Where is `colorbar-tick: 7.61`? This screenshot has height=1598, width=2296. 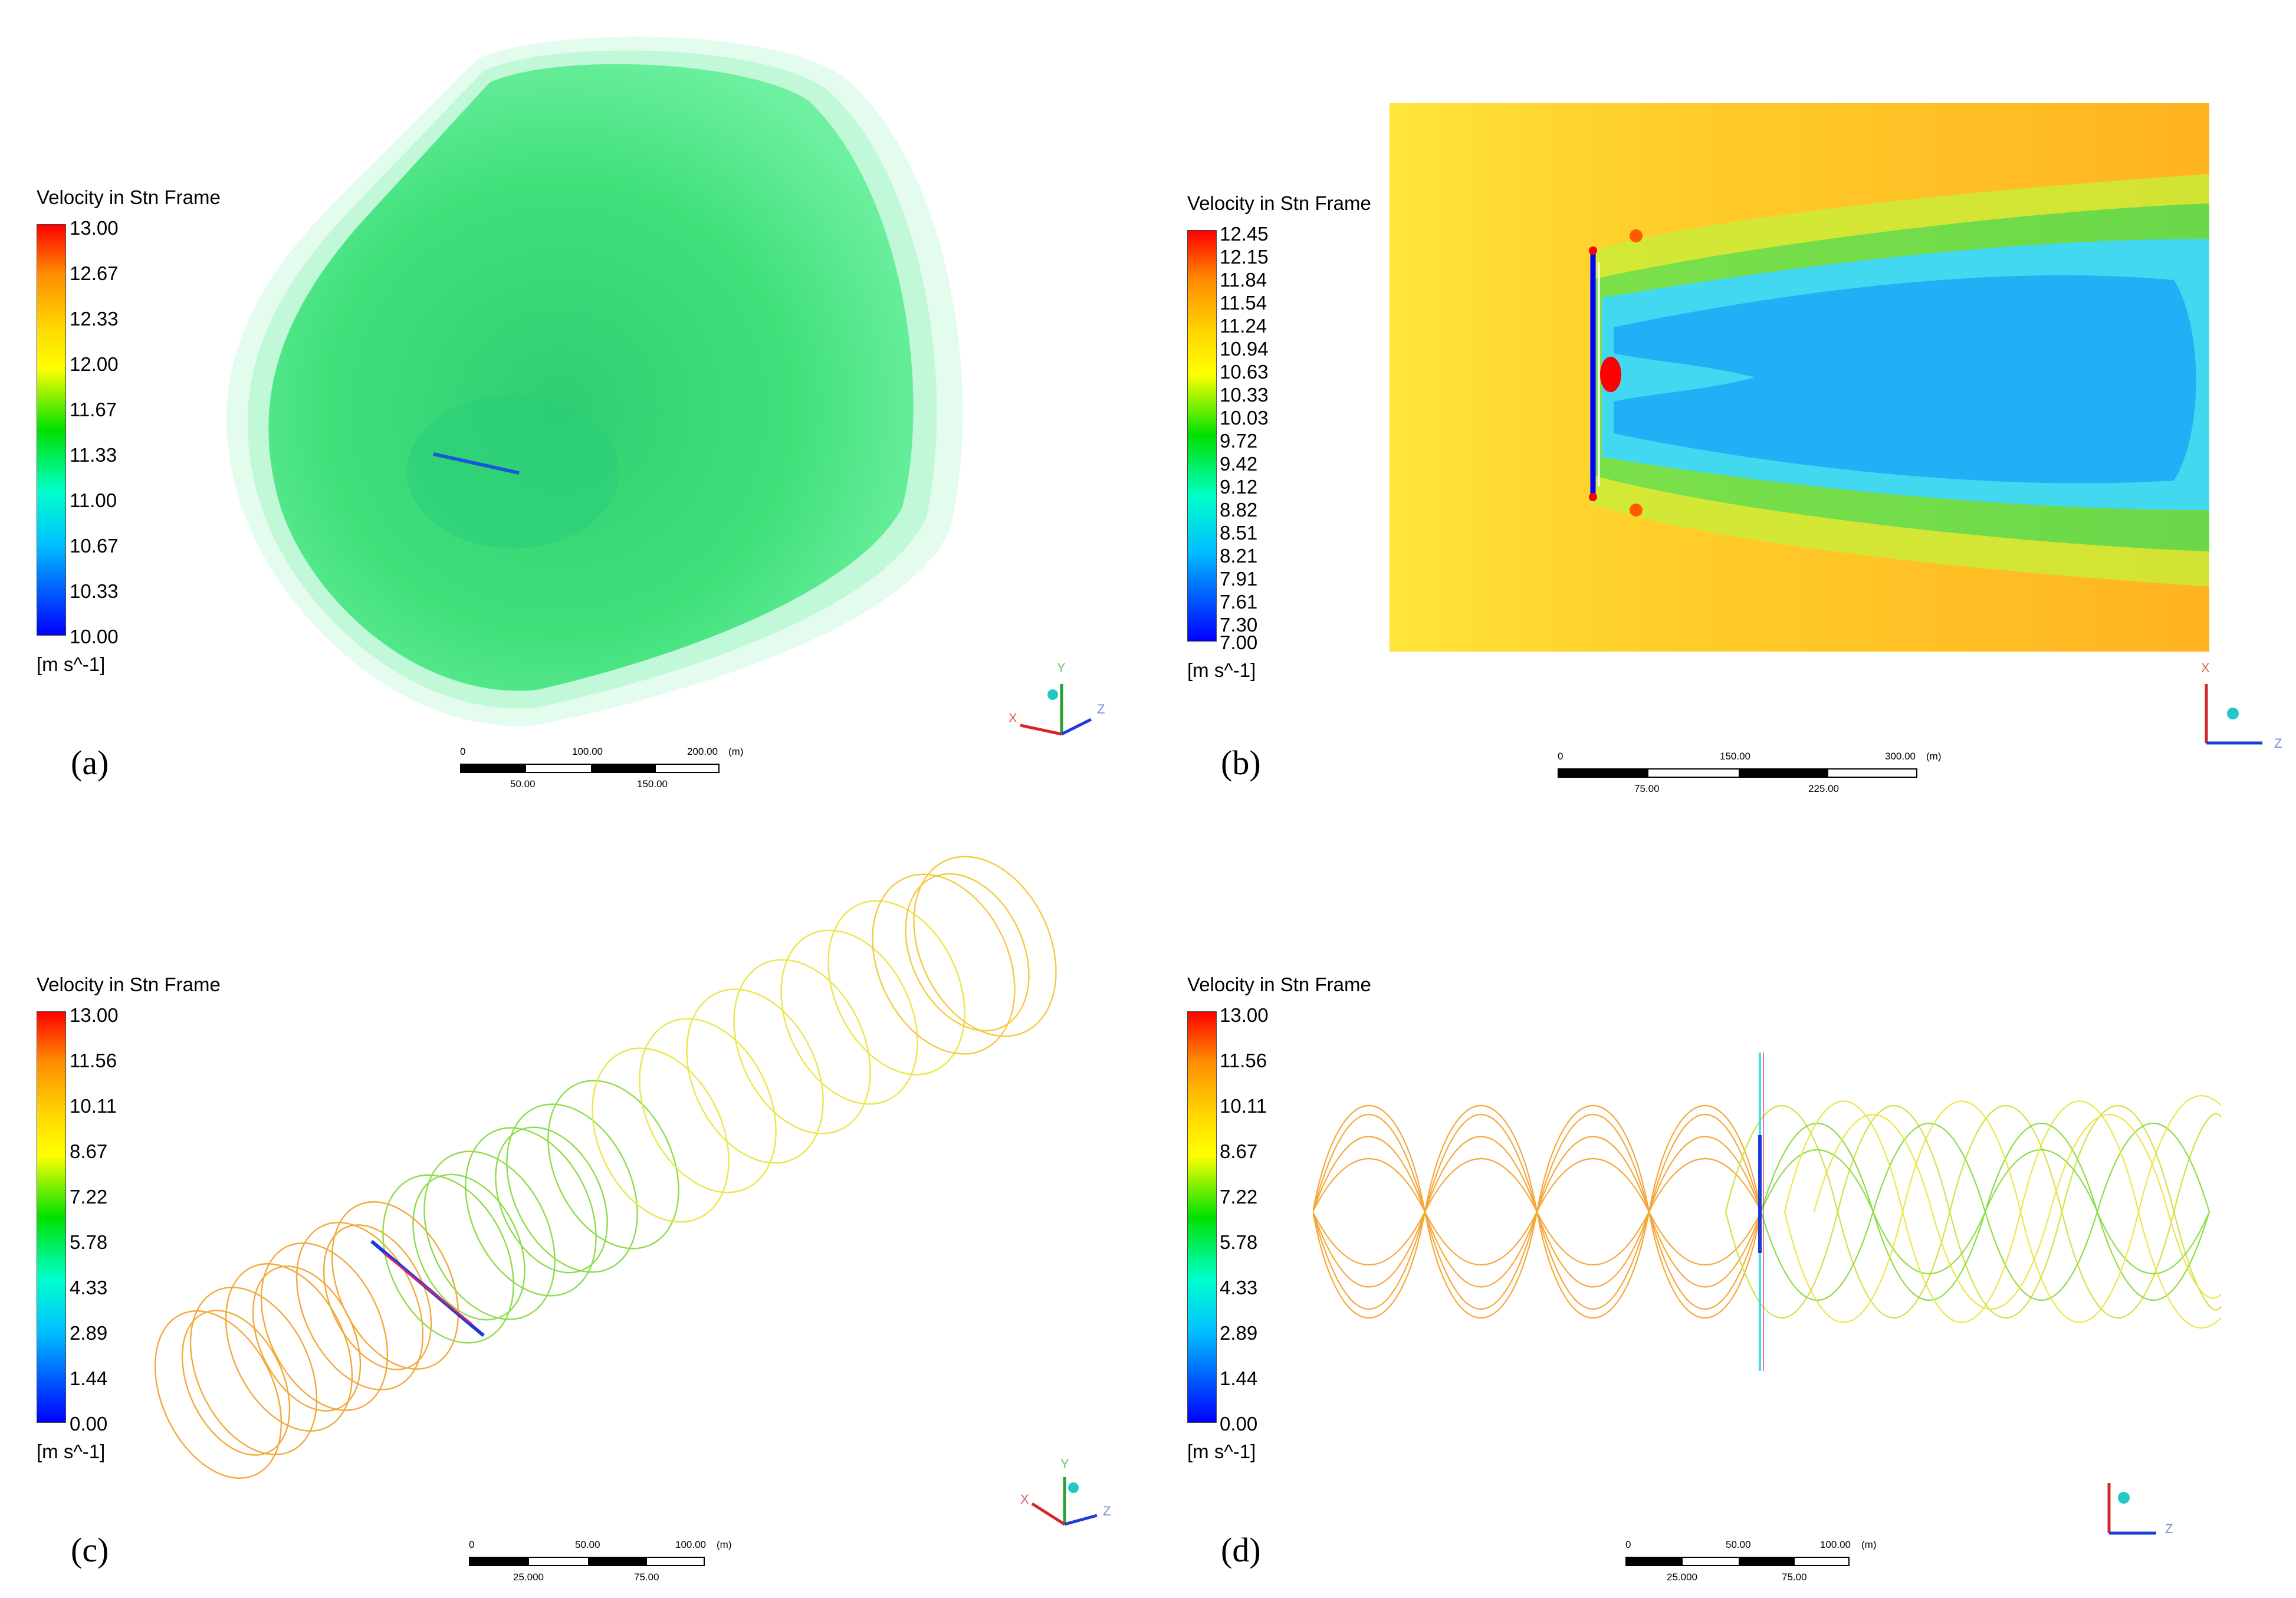
colorbar-tick: 7.61 is located at coordinates (1239, 602).